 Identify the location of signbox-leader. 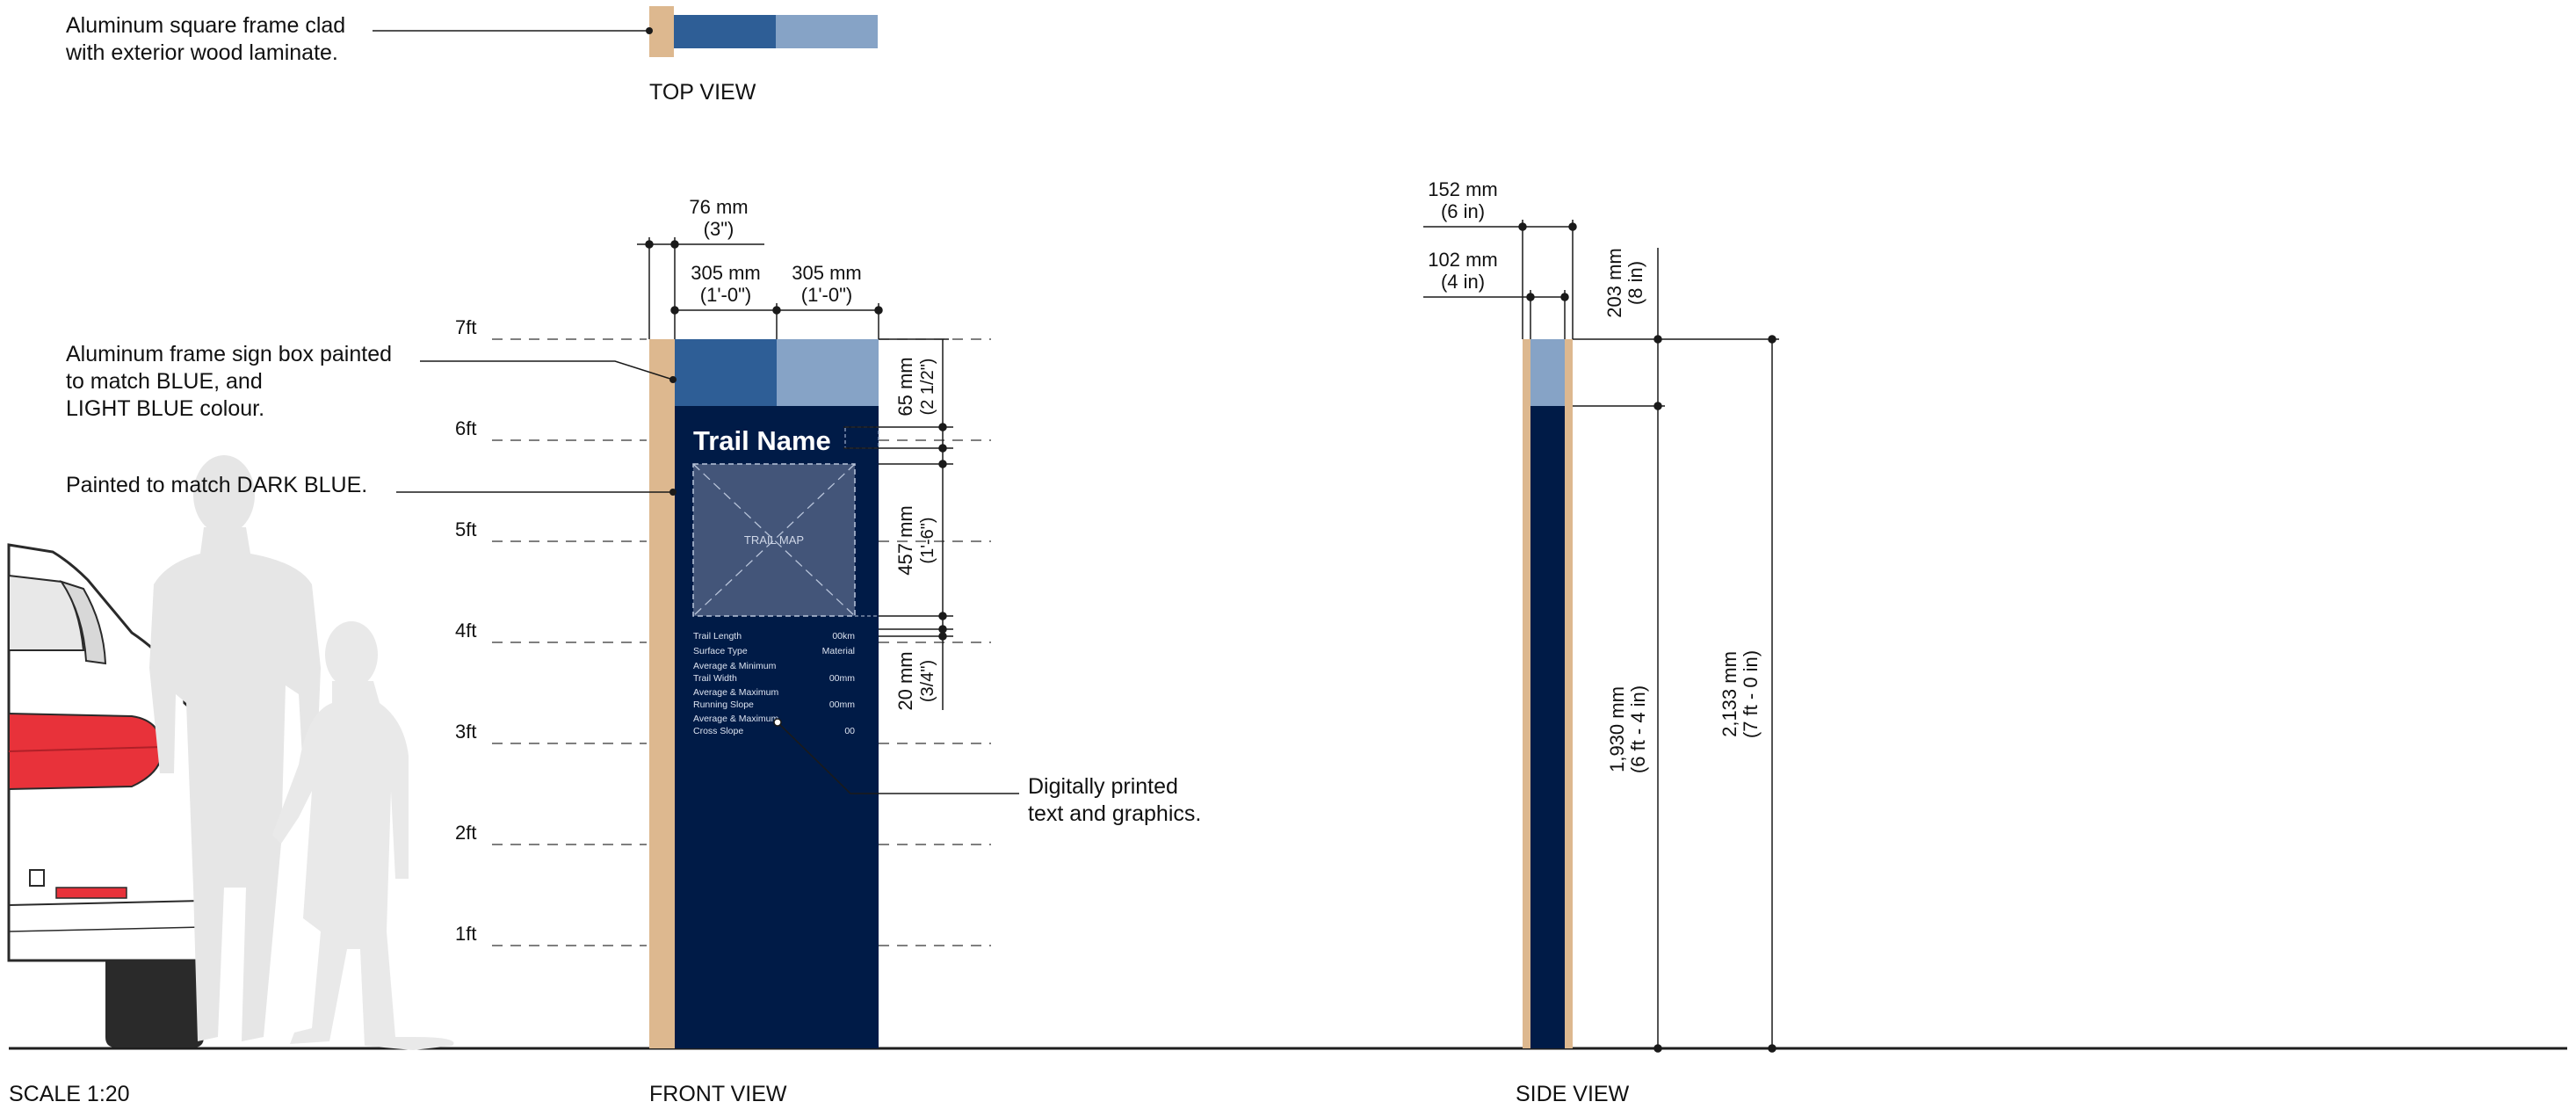
(547, 370).